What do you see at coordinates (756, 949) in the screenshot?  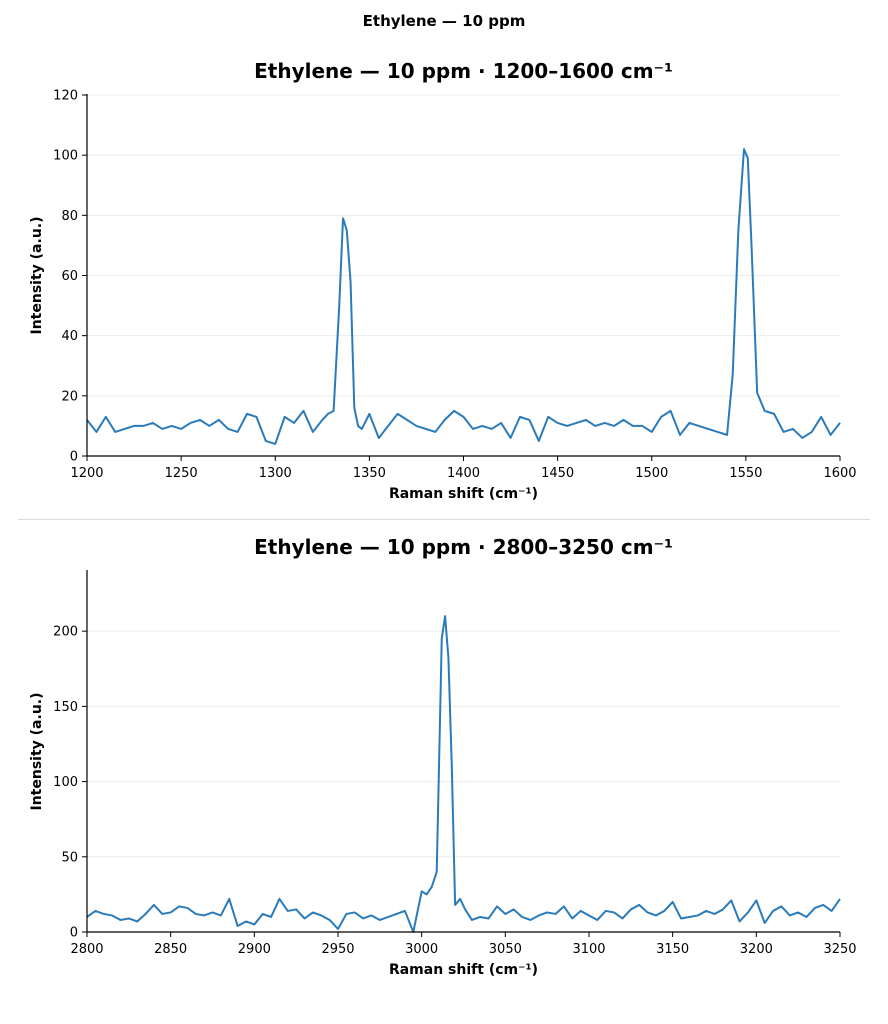 I see `x-tick-label: 3200` at bounding box center [756, 949].